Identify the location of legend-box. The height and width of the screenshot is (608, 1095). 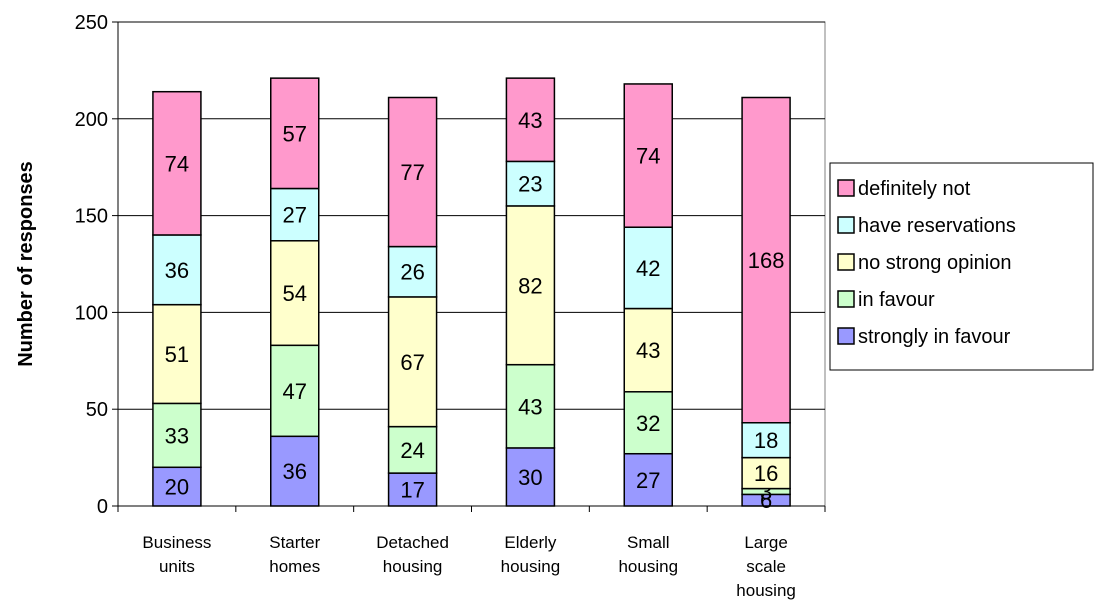
(961, 266).